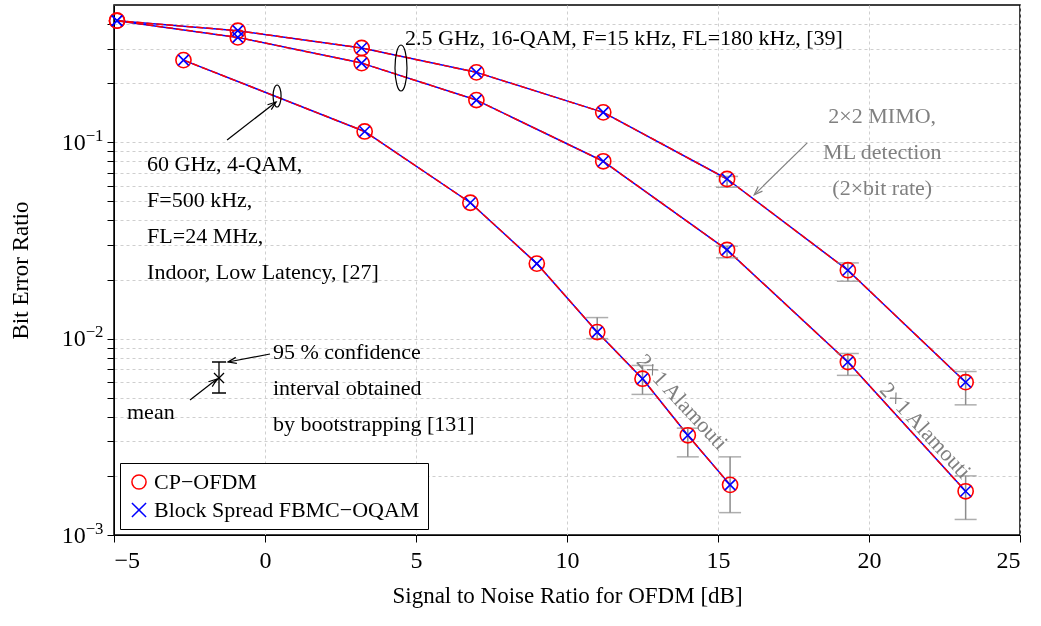  Describe the element at coordinates (869, 559) in the screenshot. I see `x-tick-label: 20` at that location.